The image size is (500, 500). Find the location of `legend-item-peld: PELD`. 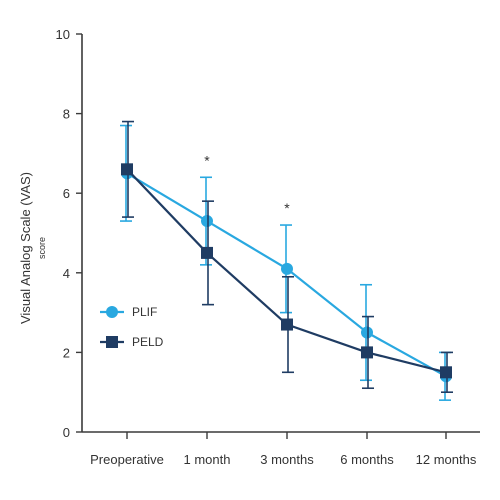

legend-item-peld: PELD is located at coordinates (132, 342).